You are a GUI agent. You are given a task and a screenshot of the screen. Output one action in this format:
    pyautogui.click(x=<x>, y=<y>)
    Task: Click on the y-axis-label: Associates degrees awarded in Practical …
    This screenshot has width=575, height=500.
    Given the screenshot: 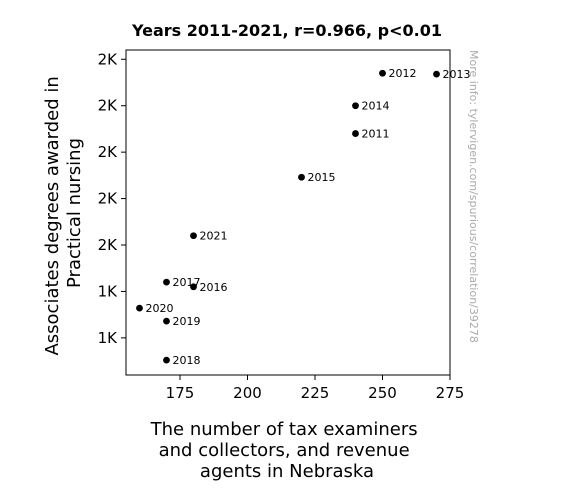 What is the action you would take?
    pyautogui.click(x=63, y=212)
    